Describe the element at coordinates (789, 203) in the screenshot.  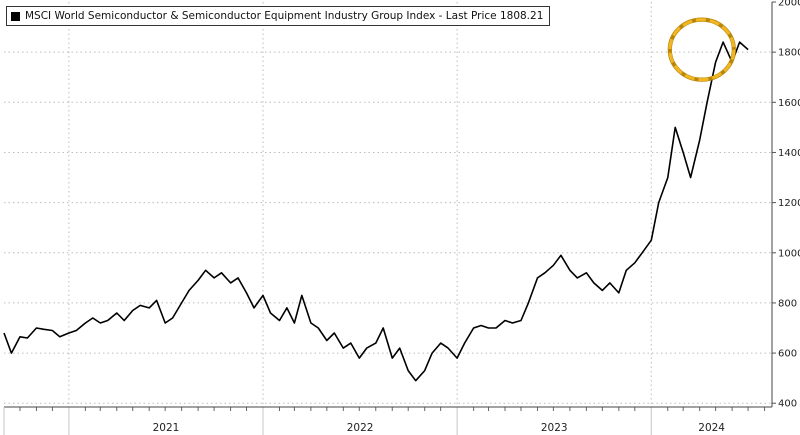
I see `y-tick-label: 1200` at that location.